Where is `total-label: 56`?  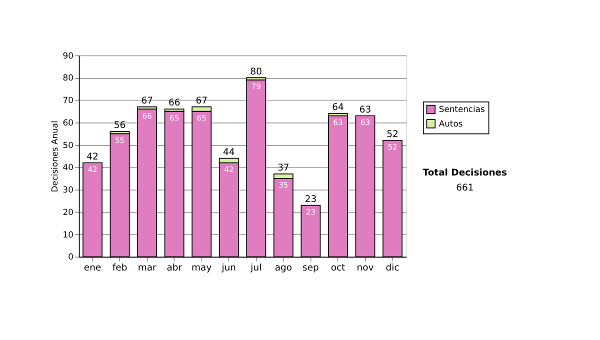
total-label: 56 is located at coordinates (120, 126).